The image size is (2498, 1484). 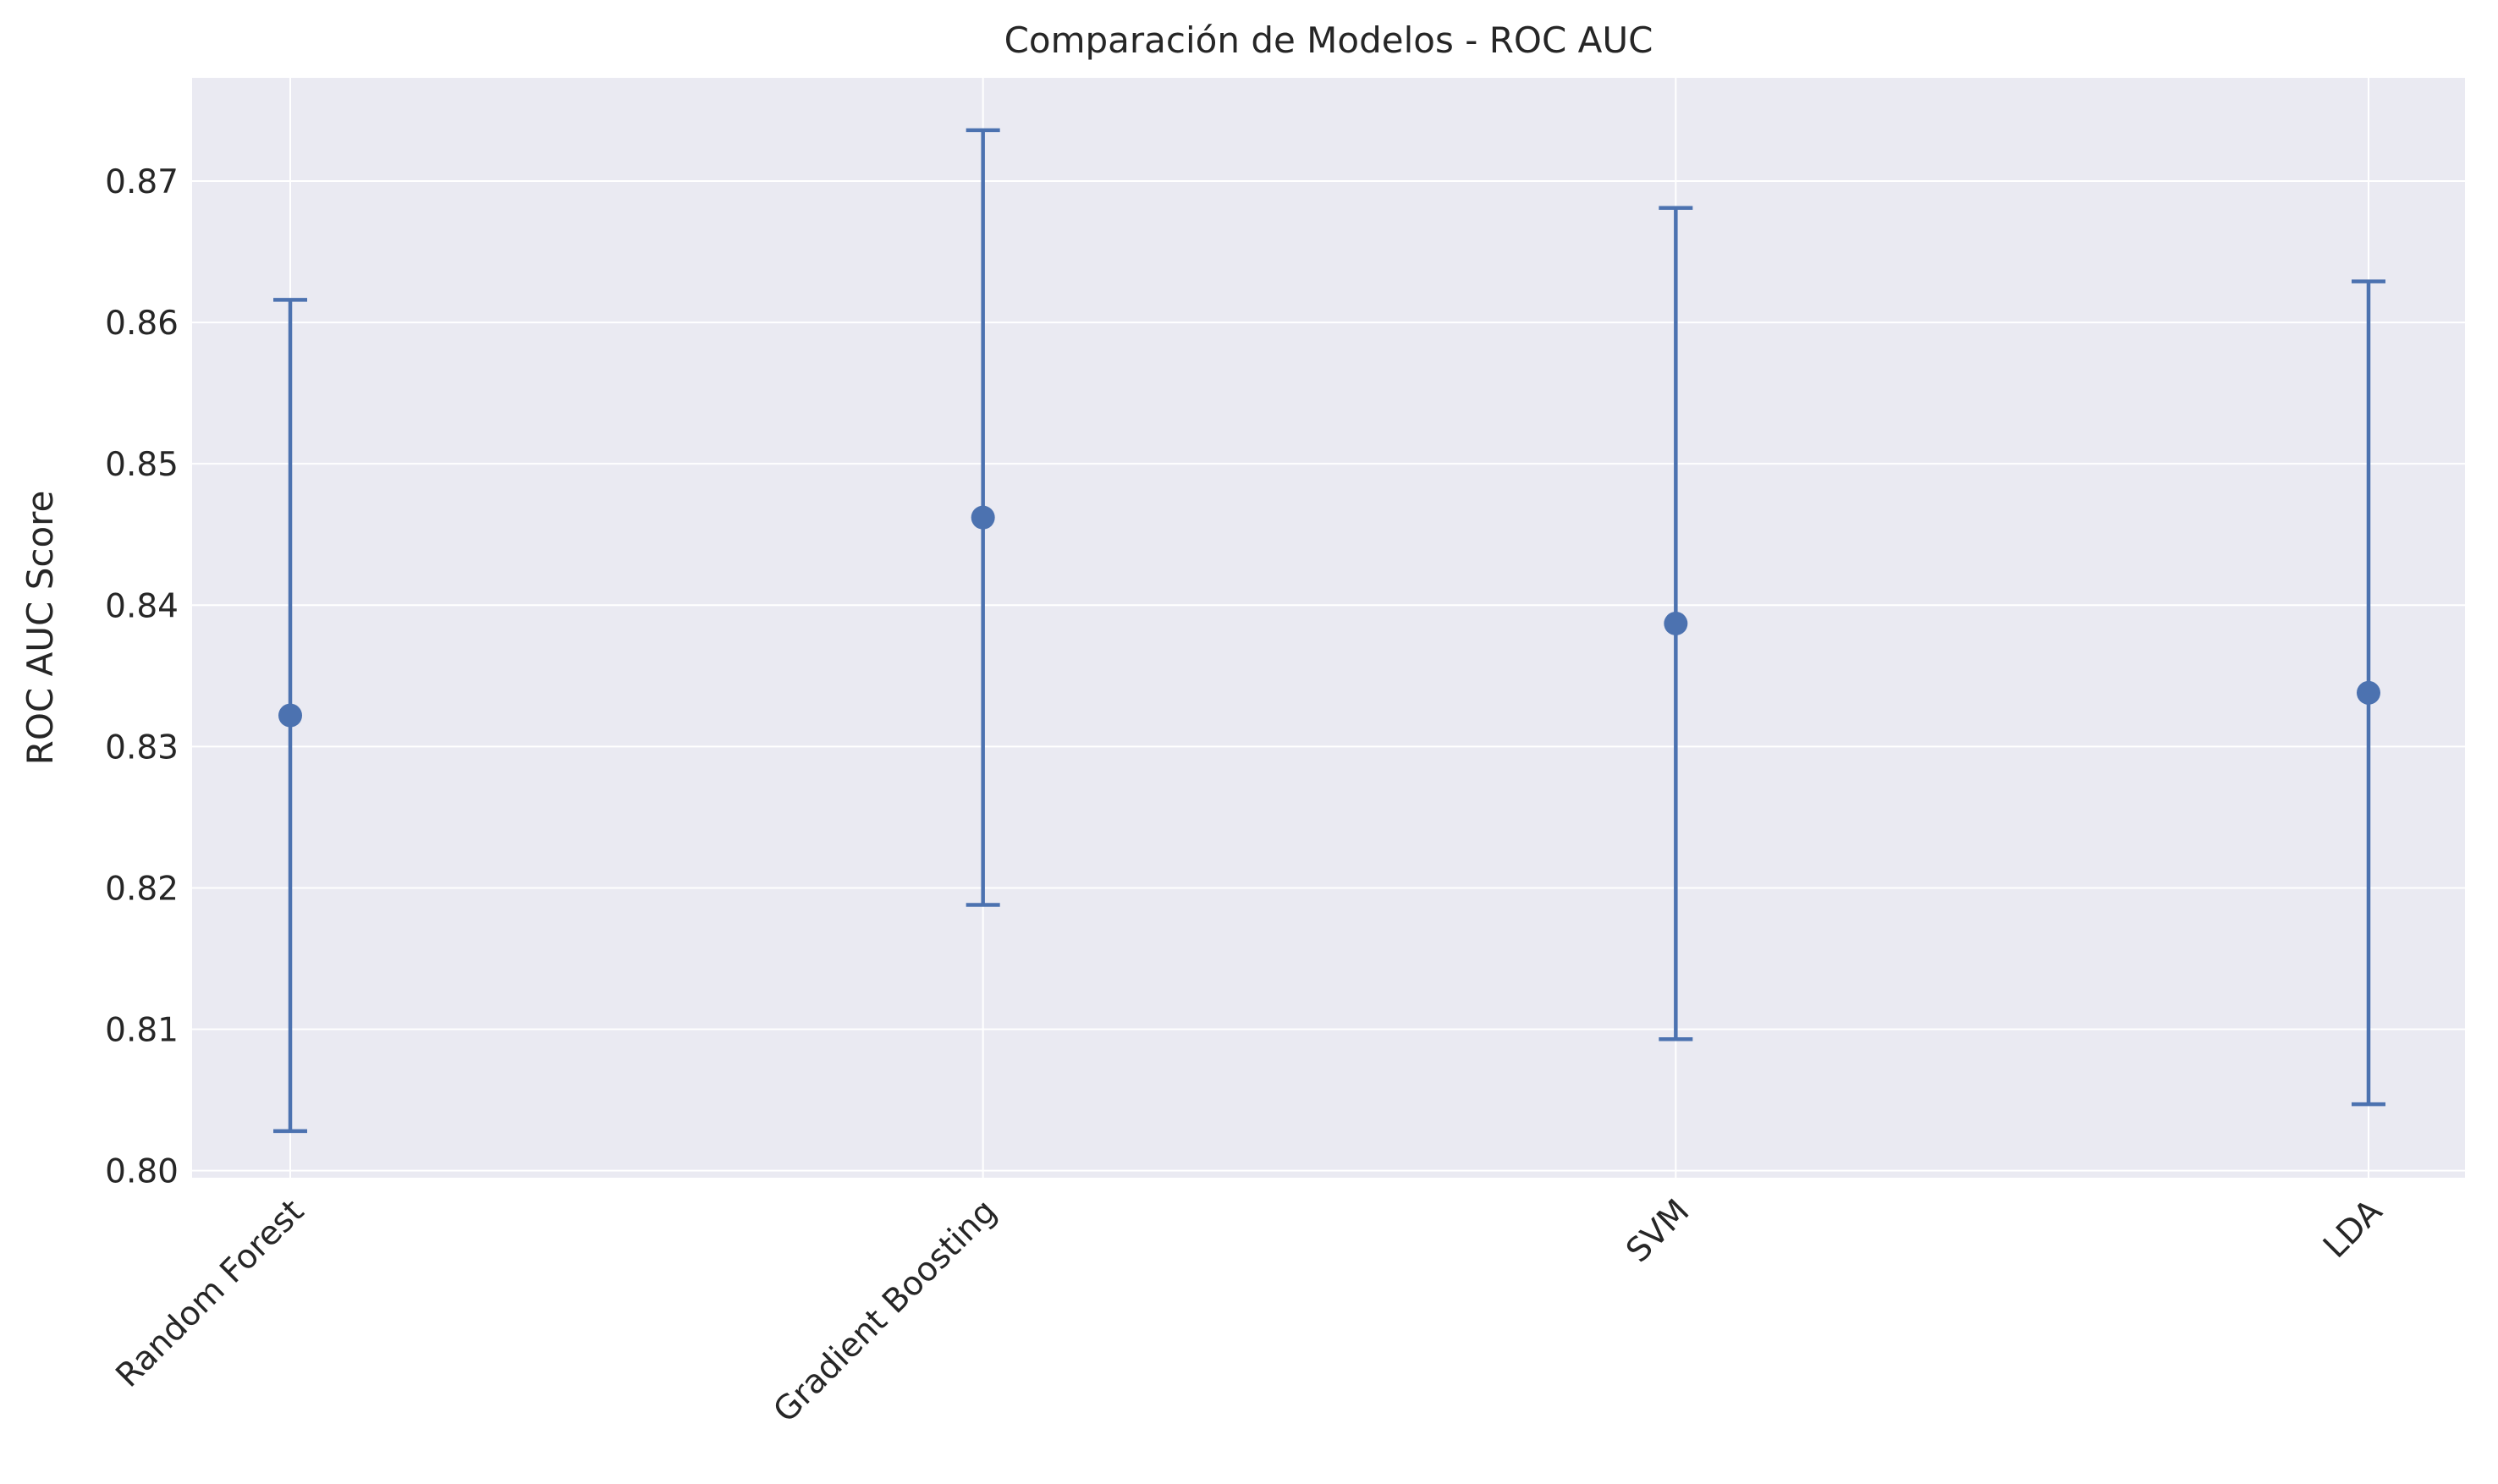 I want to click on x-tick-label: SVM, so click(x=1658, y=1231).